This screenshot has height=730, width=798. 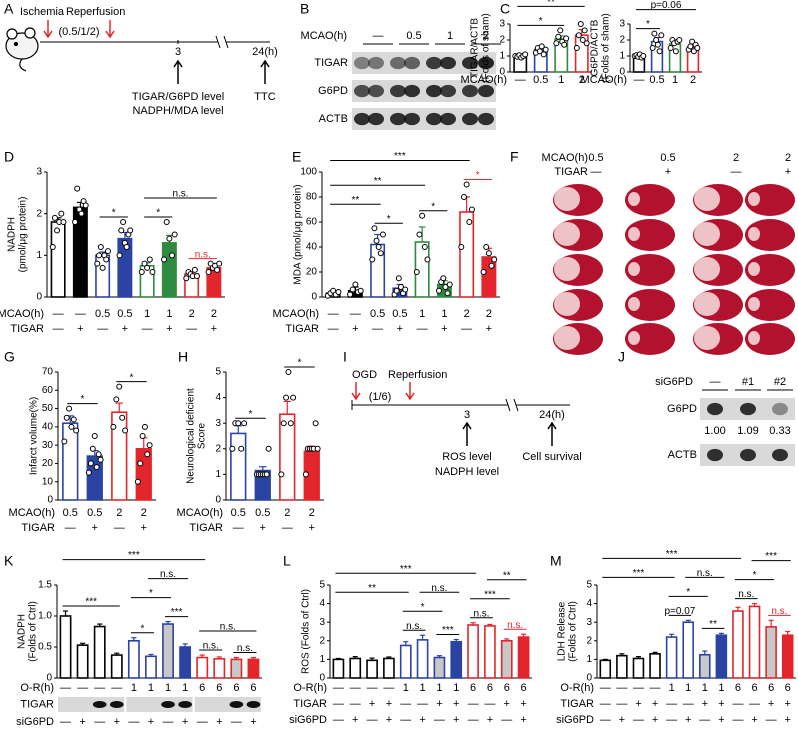 What do you see at coordinates (780, 382) in the screenshot?
I see `lane-label: #2` at bounding box center [780, 382].